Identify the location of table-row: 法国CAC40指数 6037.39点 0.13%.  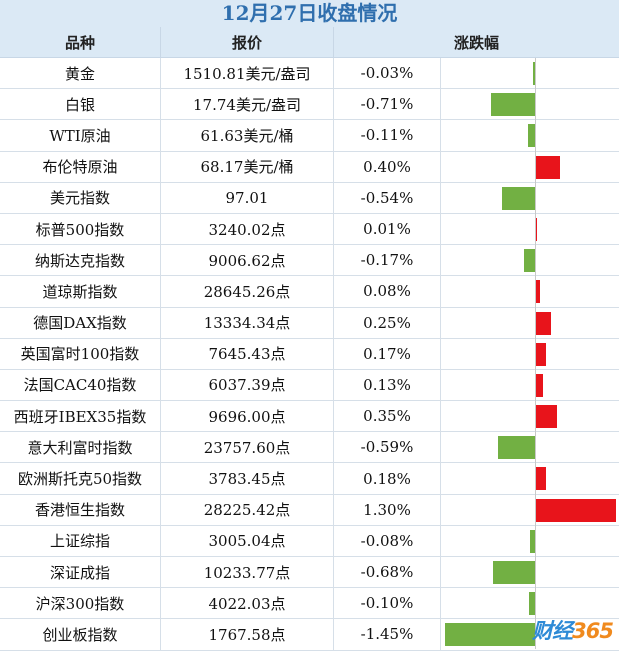
(309, 385).